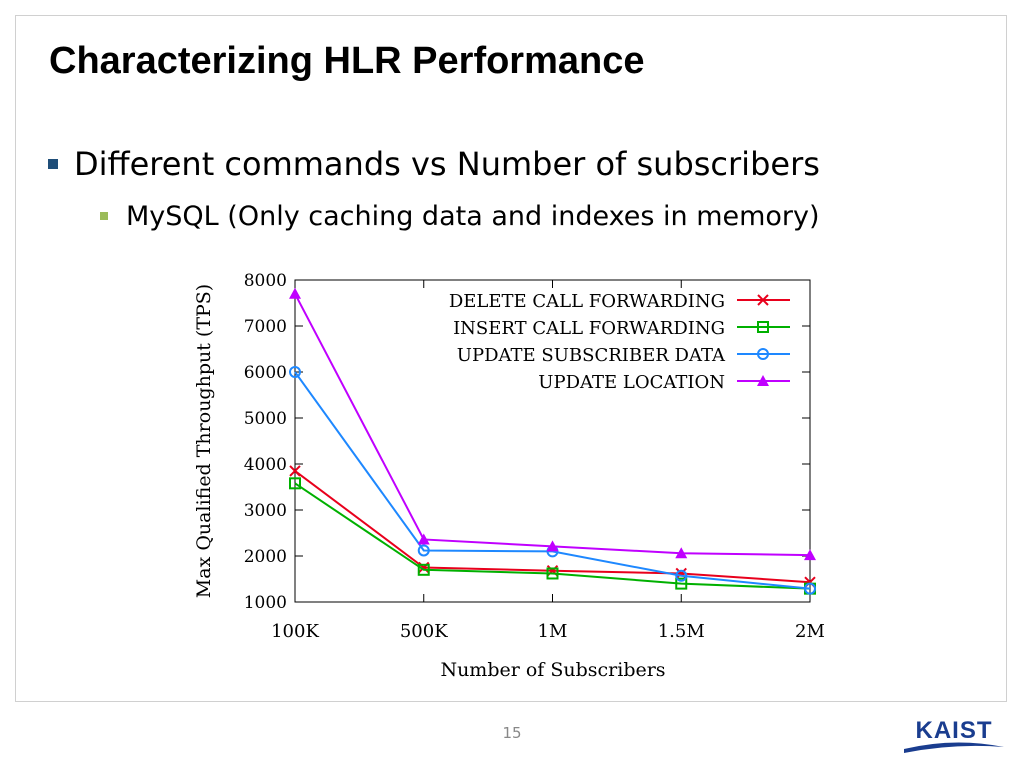 The width and height of the screenshot is (1024, 768). Describe the element at coordinates (954, 747) in the screenshot. I see `logo-swoosh-icon` at that location.